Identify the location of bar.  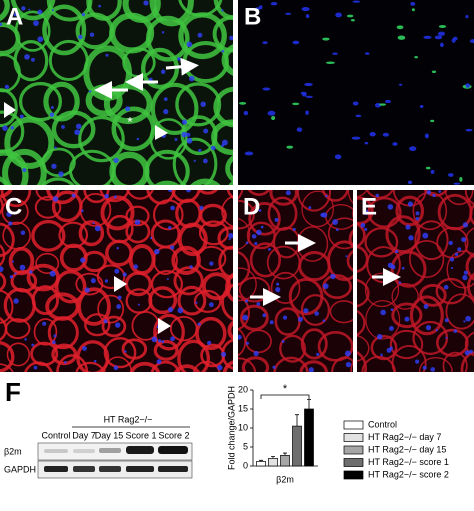
(273, 462).